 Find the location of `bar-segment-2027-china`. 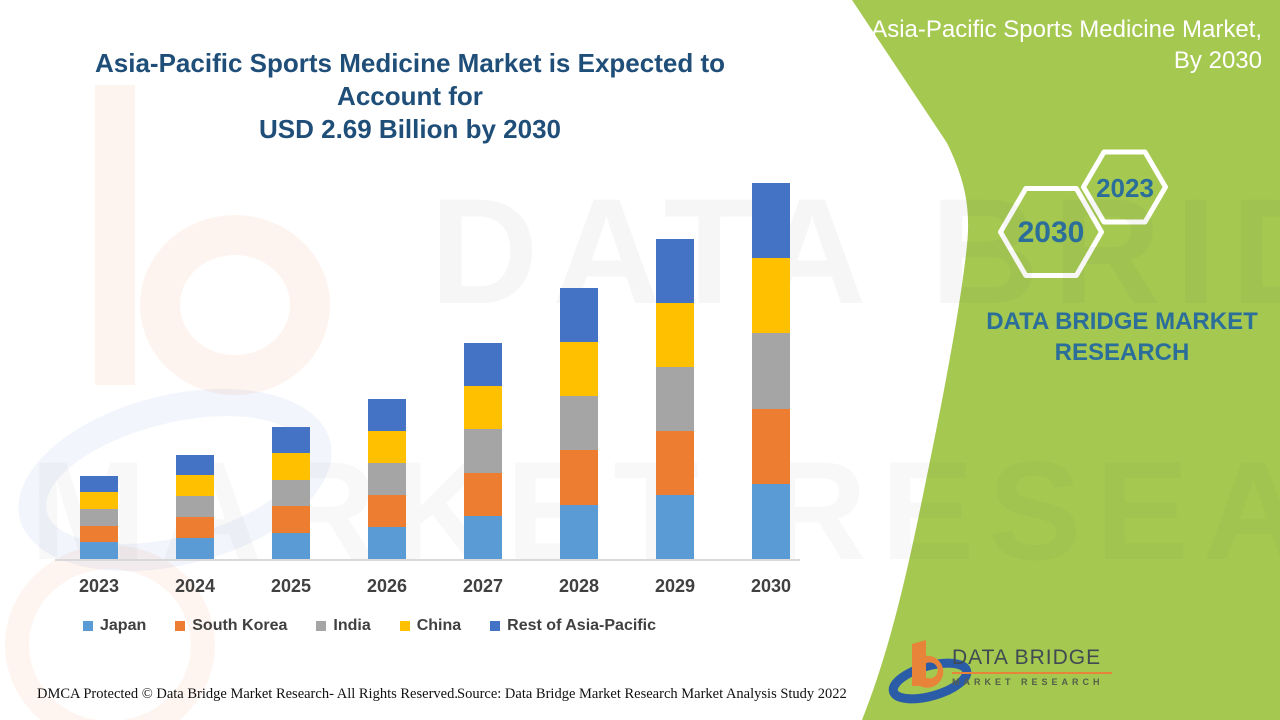

bar-segment-2027-china is located at coordinates (483, 408).